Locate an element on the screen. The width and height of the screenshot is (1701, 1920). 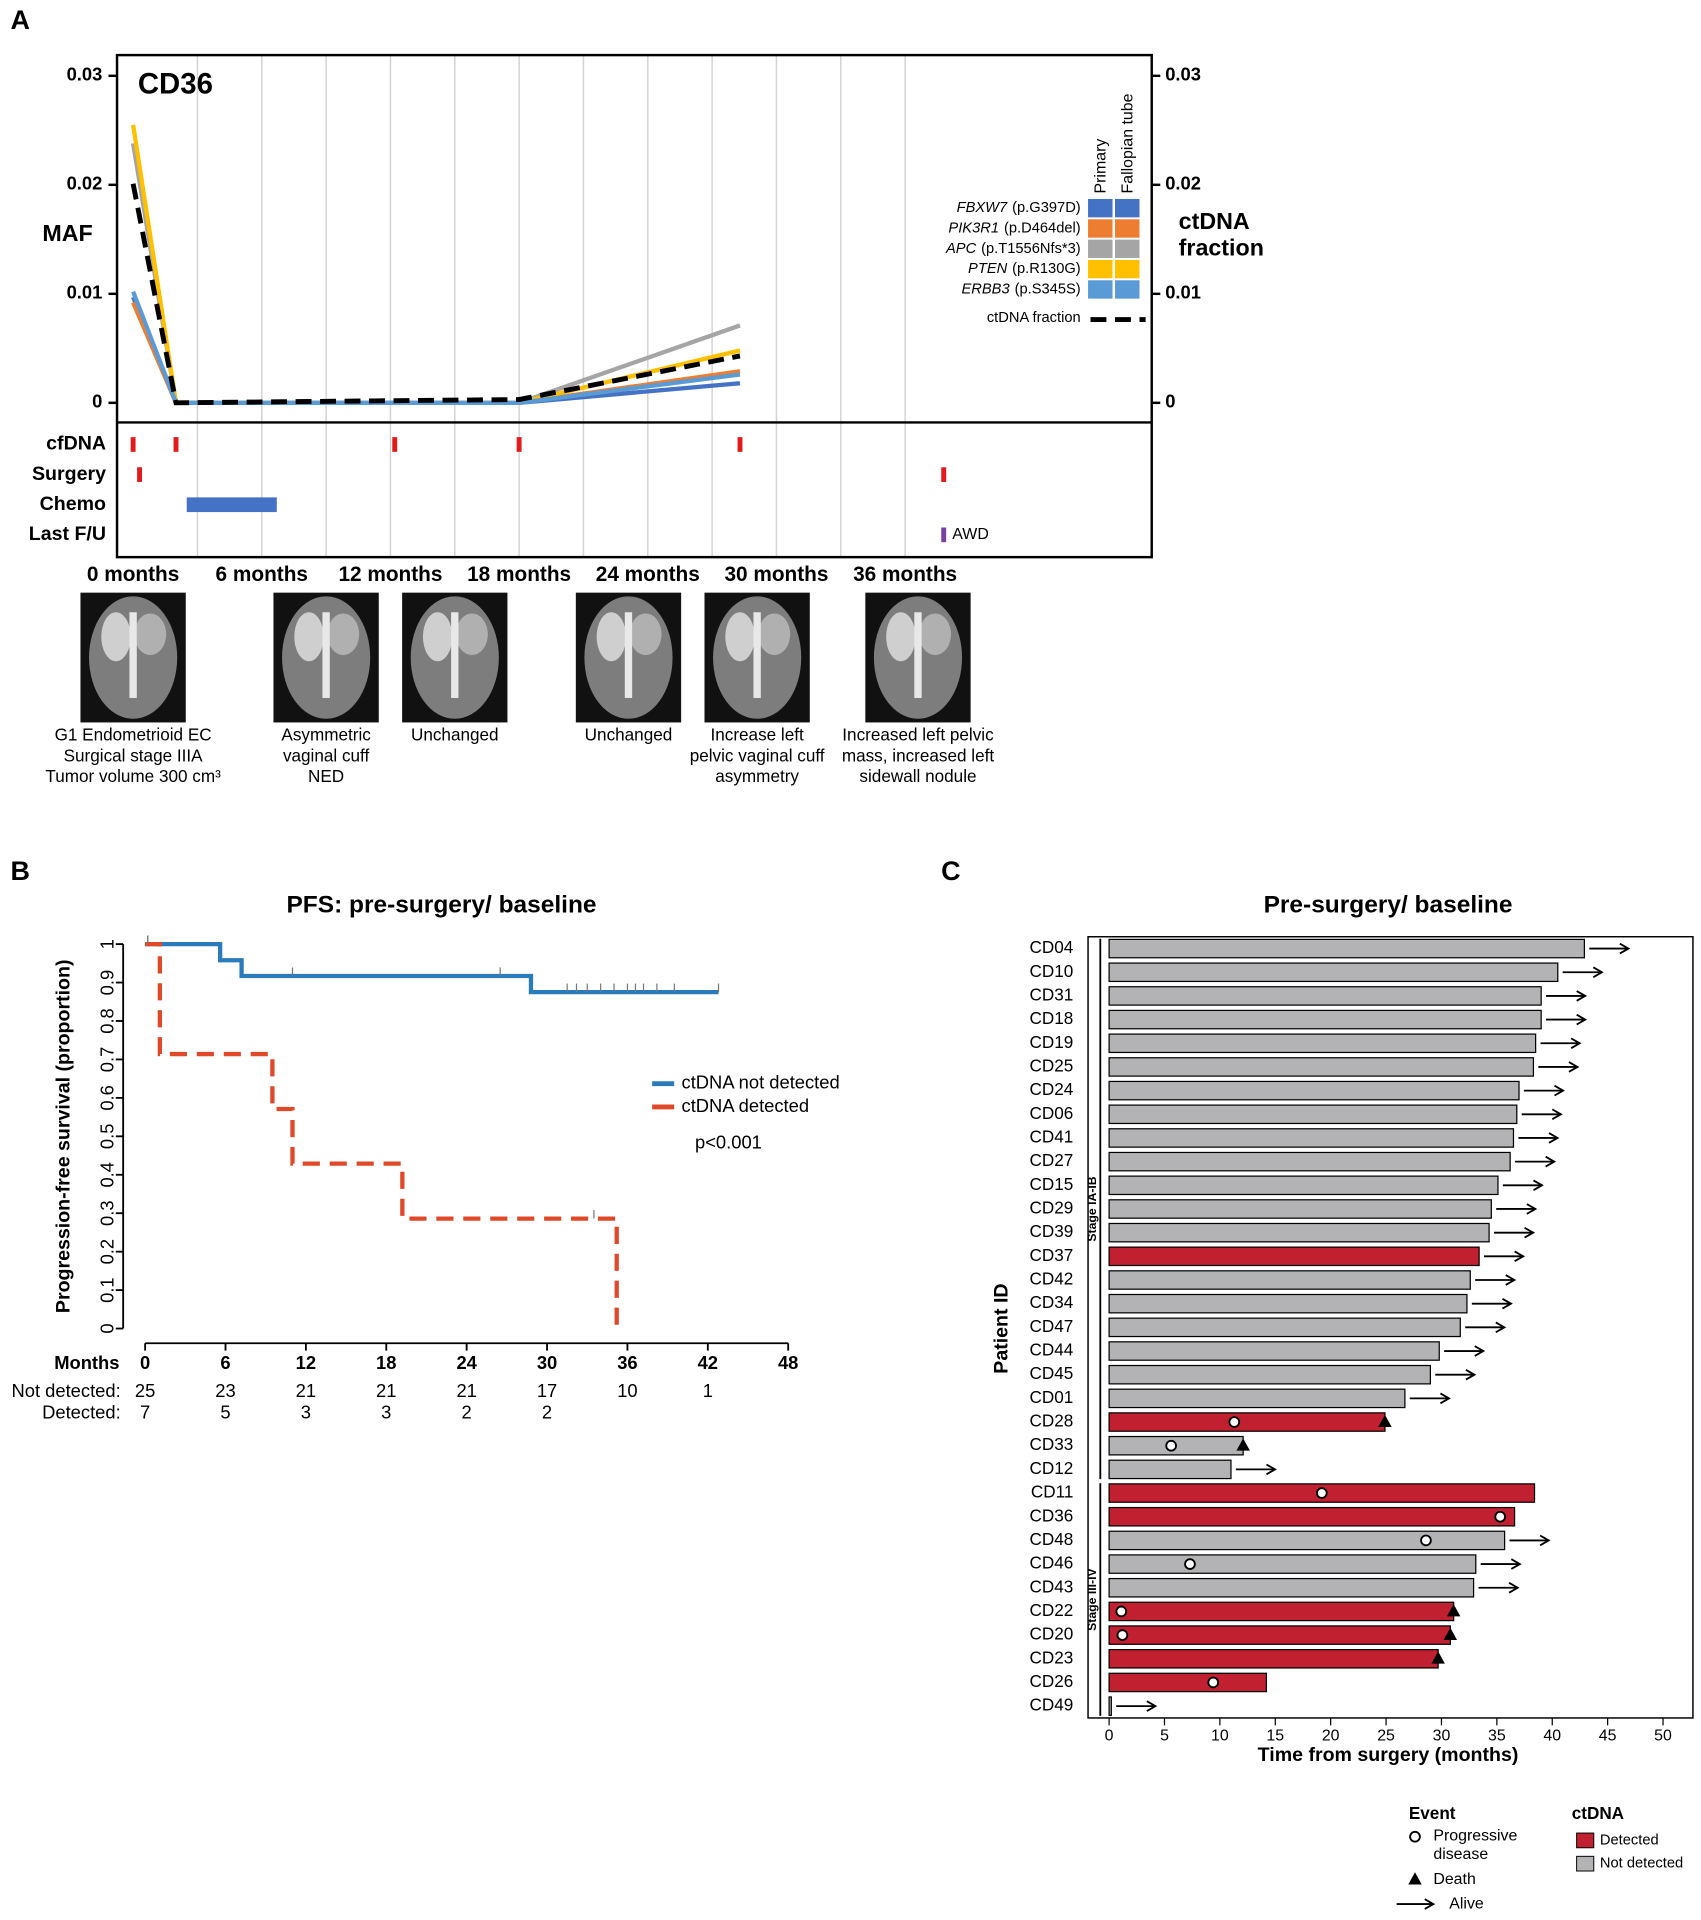
x-tick-label: 10 is located at coordinates (1220, 1736).